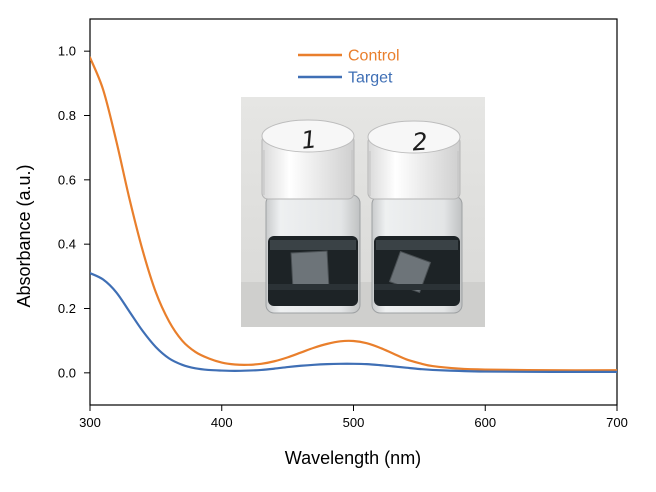 Image resolution: width=656 pixels, height=492 pixels. Describe the element at coordinates (67, 372) in the screenshot. I see `y-tick-label: 0.0` at that location.